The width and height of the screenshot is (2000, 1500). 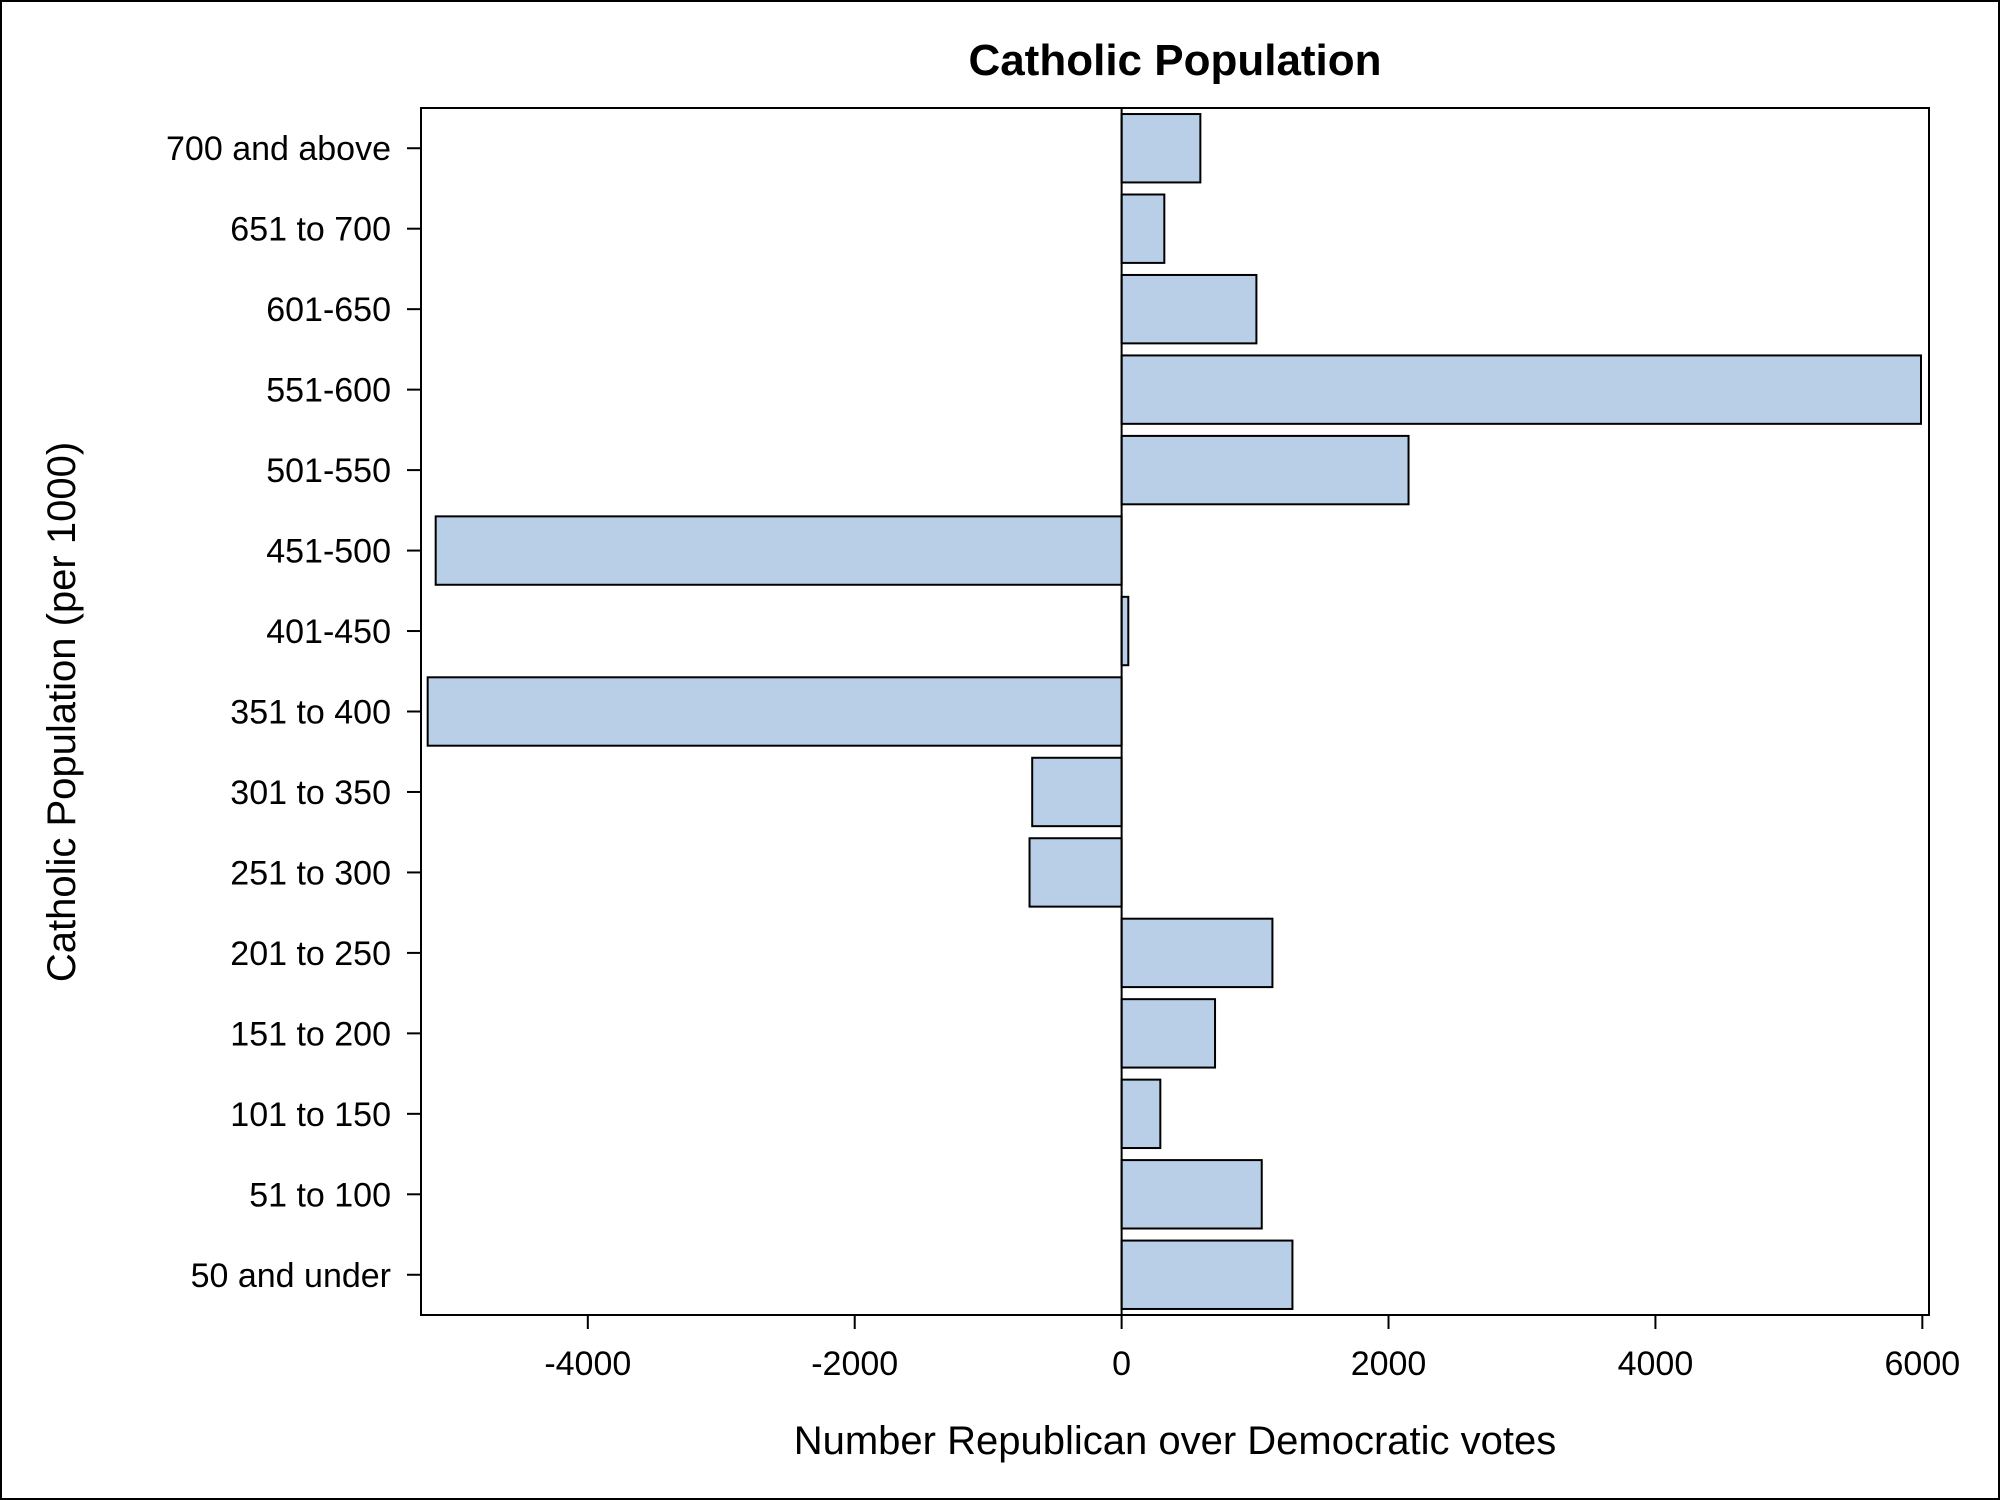 What do you see at coordinates (1389, 1364) in the screenshot?
I see `x-tick-label-3: 2000` at bounding box center [1389, 1364].